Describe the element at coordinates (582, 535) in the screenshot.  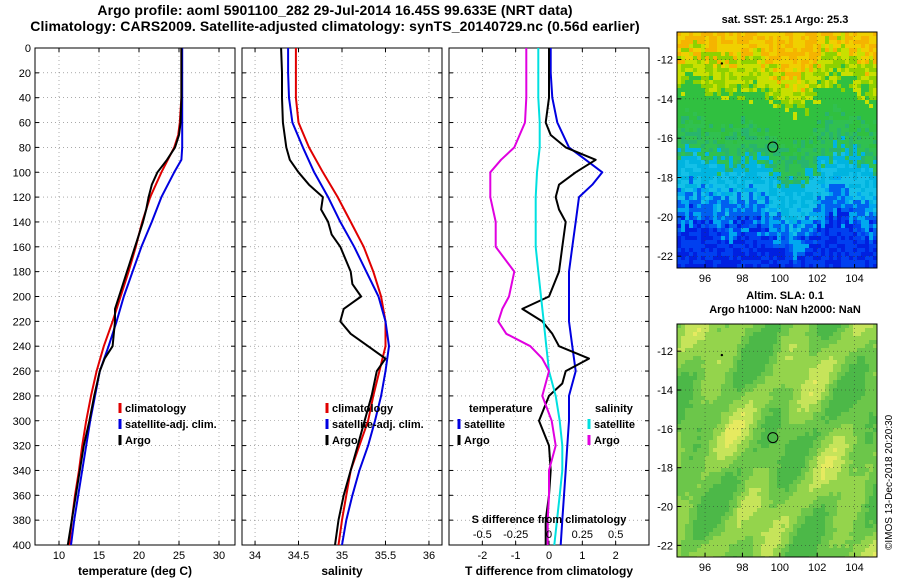
I see `x-tick-label-salinity: 0.25` at that location.